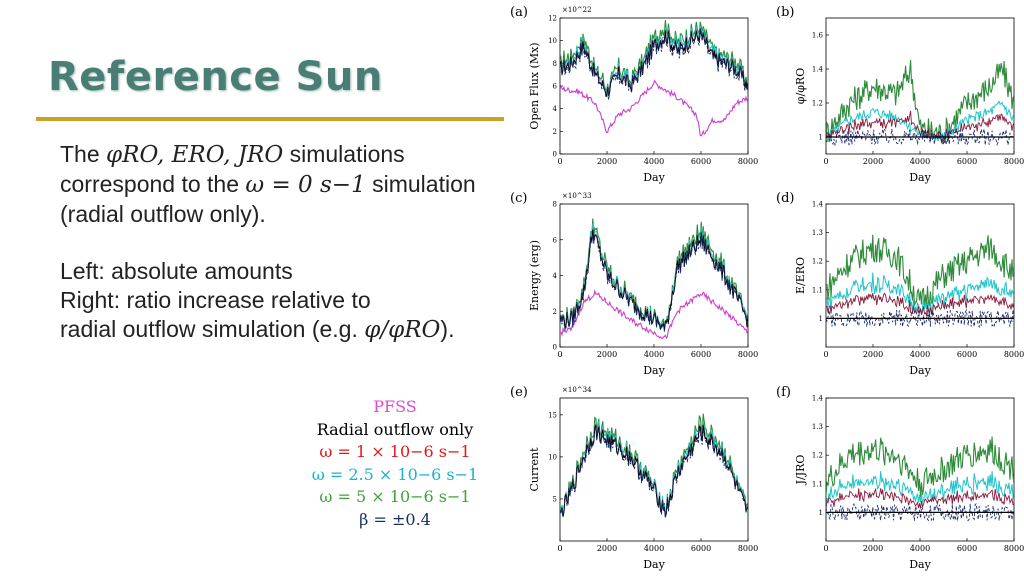  What do you see at coordinates (519, 392) in the screenshot?
I see `panel-label: (e)` at bounding box center [519, 392].